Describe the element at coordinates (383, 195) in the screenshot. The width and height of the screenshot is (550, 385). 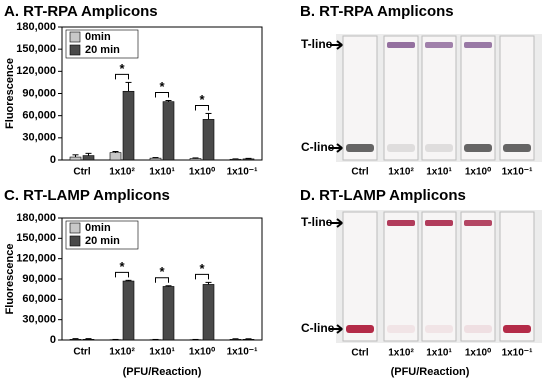
I see `panel-title: D. RT-LAMP Amplicons` at that location.